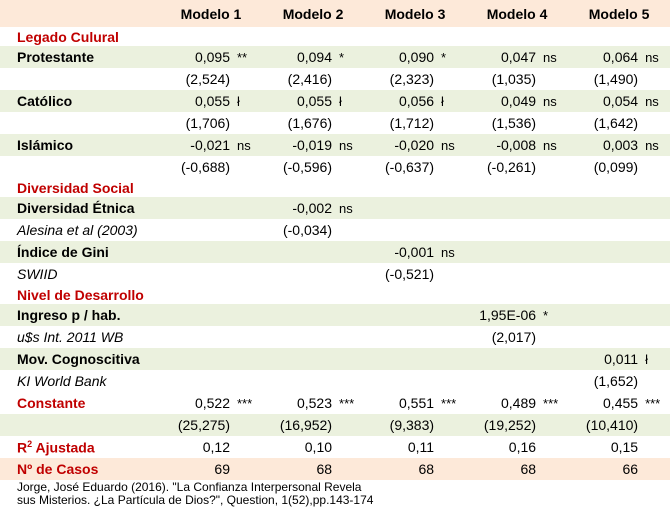 The height and width of the screenshot is (508, 672). Describe the element at coordinates (80, 57) in the screenshot. I see `row-label: Protestante` at that location.